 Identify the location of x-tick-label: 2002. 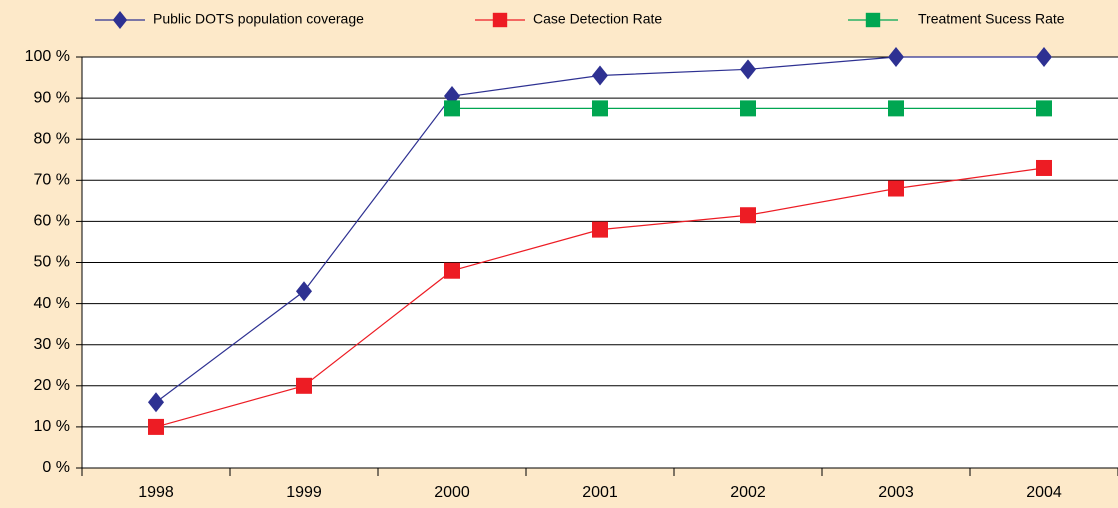
(748, 492).